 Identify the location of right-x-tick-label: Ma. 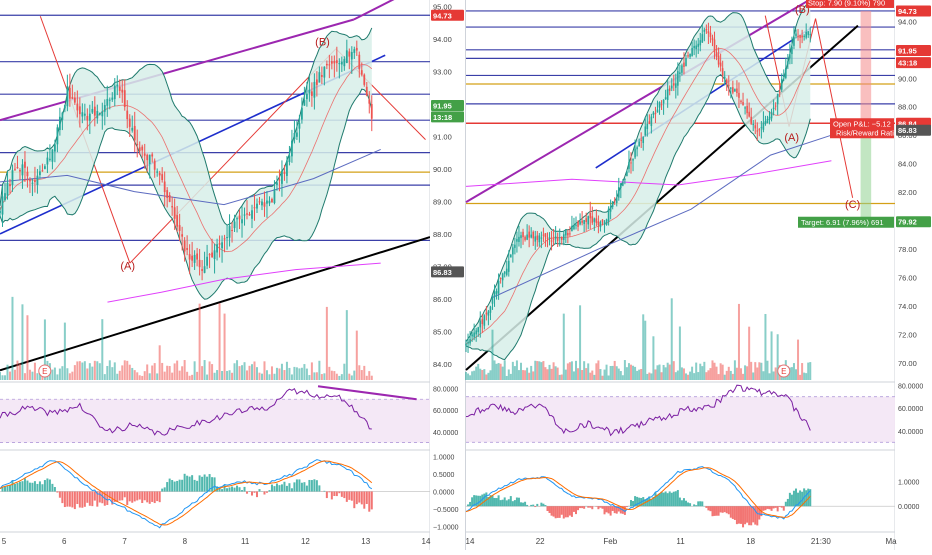
(891, 541).